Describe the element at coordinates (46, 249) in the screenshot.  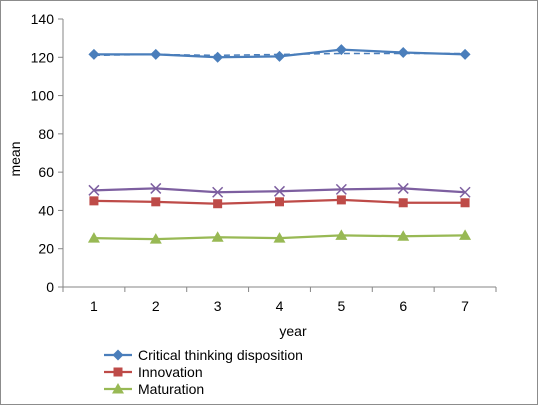
I see `y-tick-label: 20` at that location.